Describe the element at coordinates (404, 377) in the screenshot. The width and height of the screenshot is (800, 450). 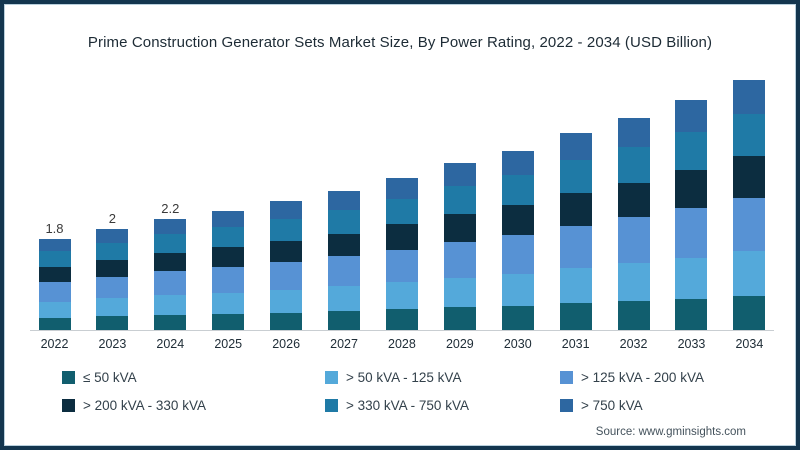
I see `legend-label: > 50 kVA - 125 kVA` at that location.